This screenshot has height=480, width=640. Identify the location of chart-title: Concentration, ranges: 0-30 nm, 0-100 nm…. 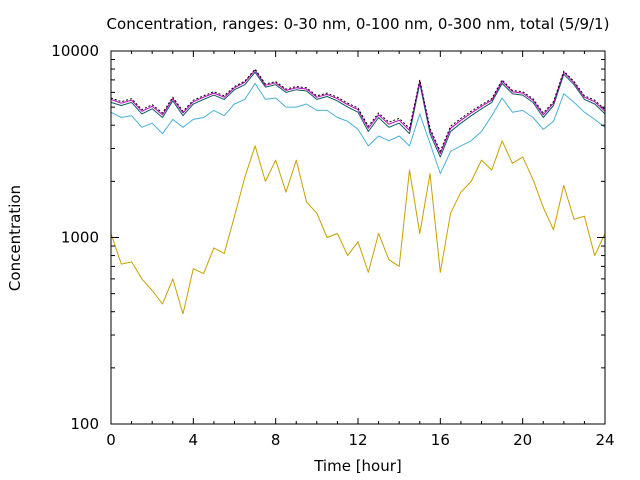
(358, 24).